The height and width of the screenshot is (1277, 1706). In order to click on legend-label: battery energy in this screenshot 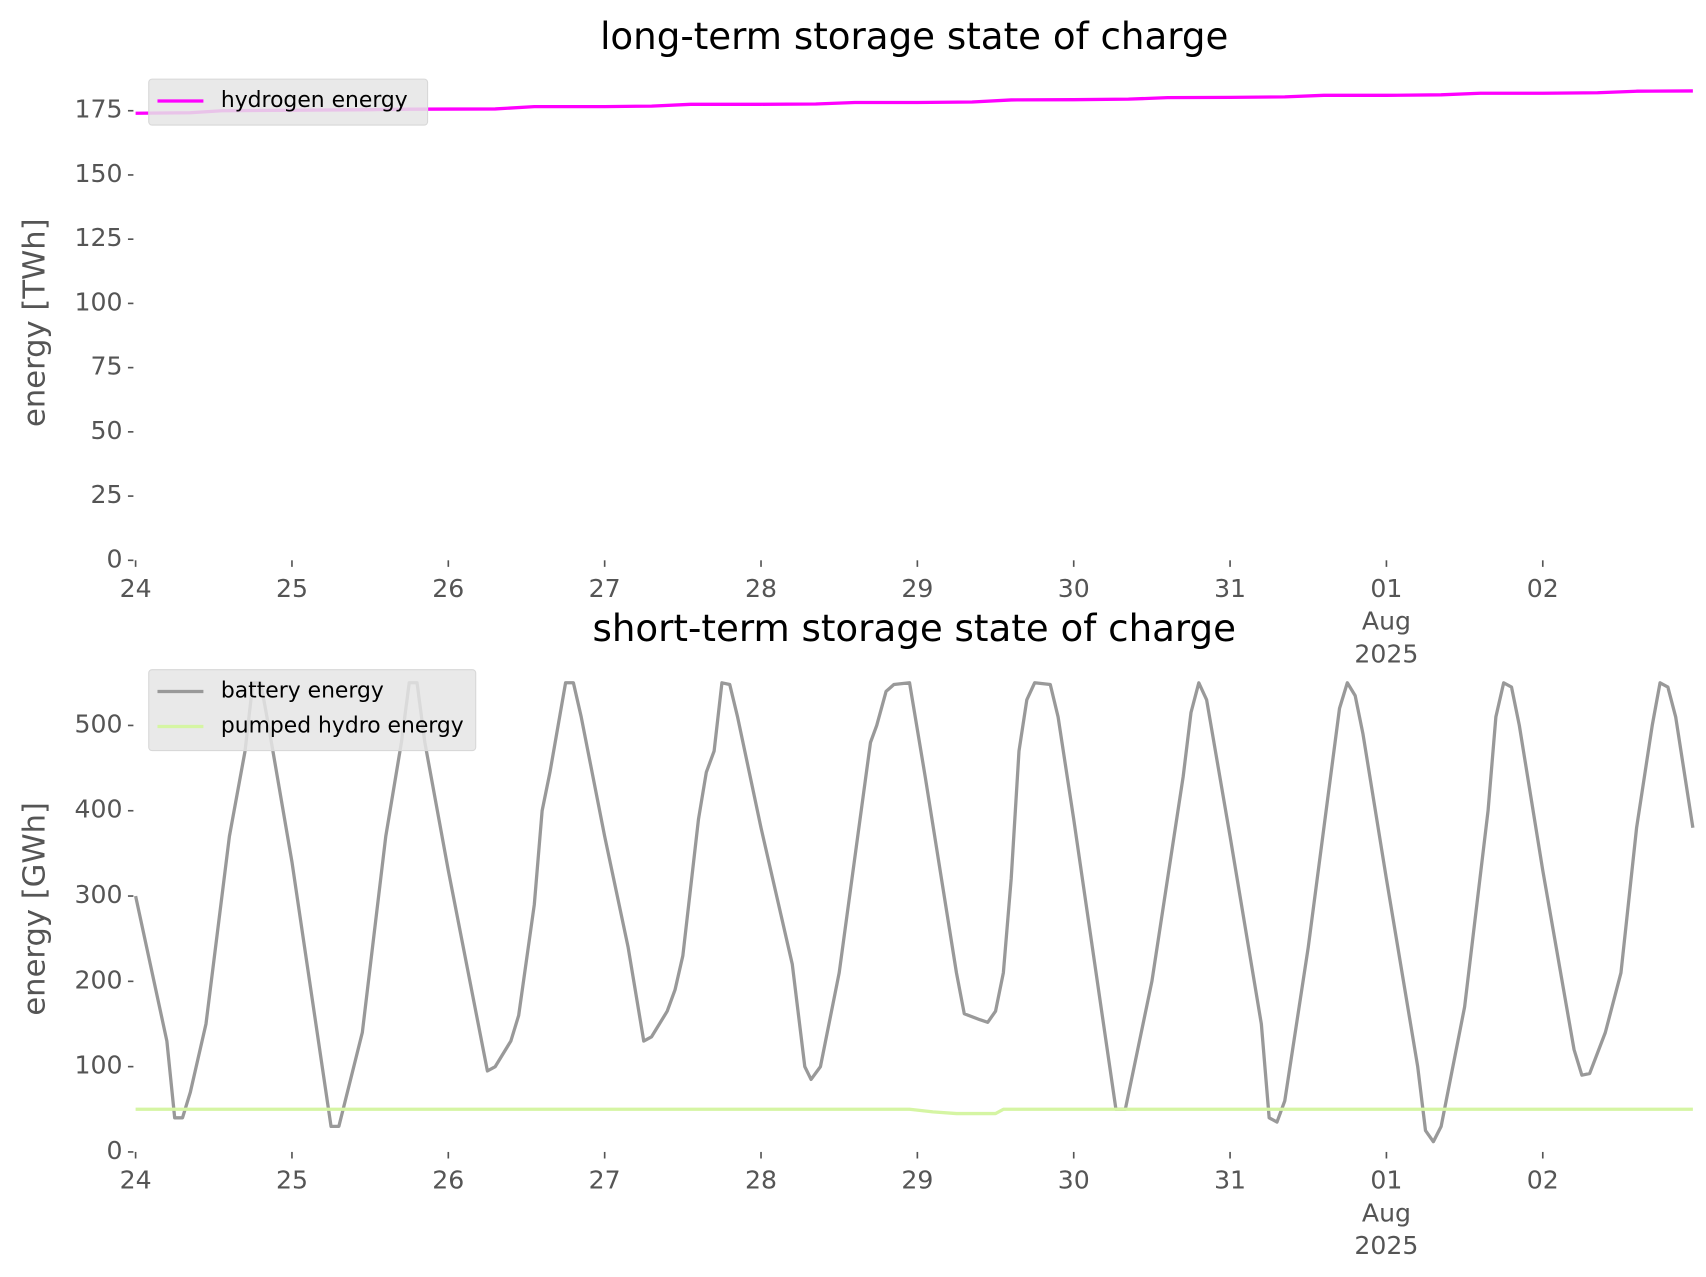, I will do `click(302, 691)`.